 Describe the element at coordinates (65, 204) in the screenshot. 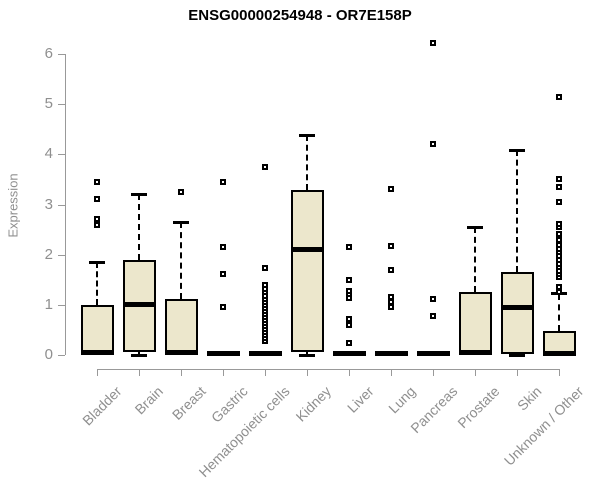

I see `y-axis-line` at that location.